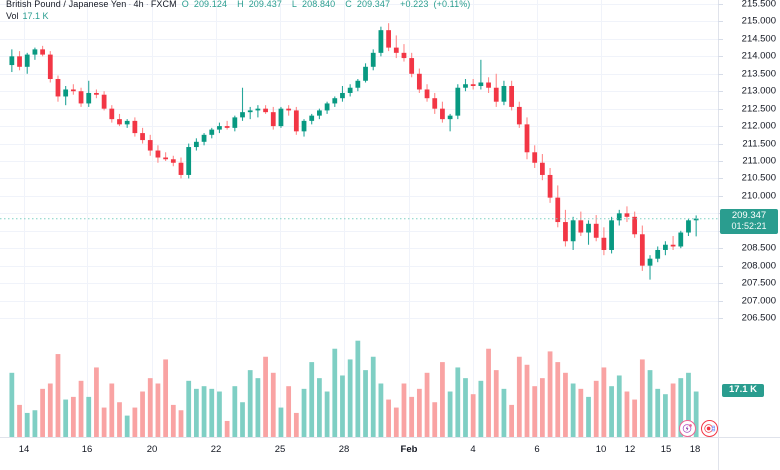 The width and height of the screenshot is (780, 470). What do you see at coordinates (709, 428) in the screenshot?
I see `replay-record-icon` at bounding box center [709, 428].